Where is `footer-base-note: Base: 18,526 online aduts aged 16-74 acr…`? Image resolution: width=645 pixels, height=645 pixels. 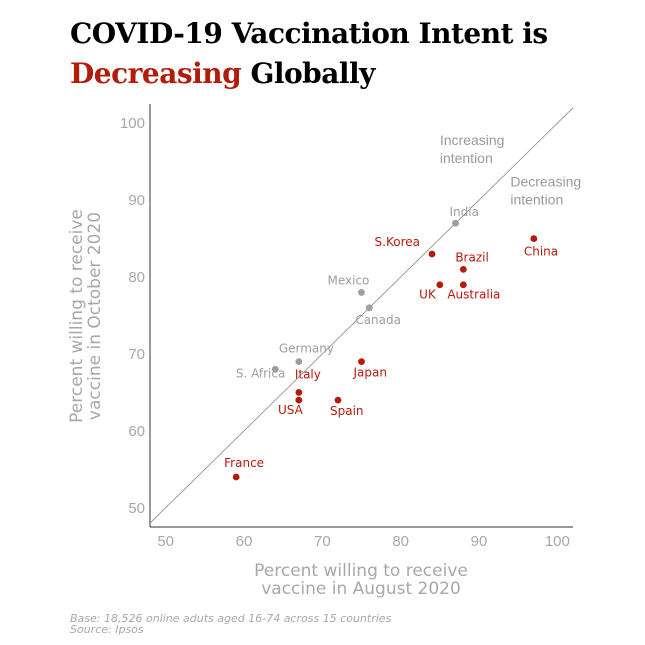 footer-base-note: Base: 18,526 online aduts aged 16-74 acr… is located at coordinates (231, 618).